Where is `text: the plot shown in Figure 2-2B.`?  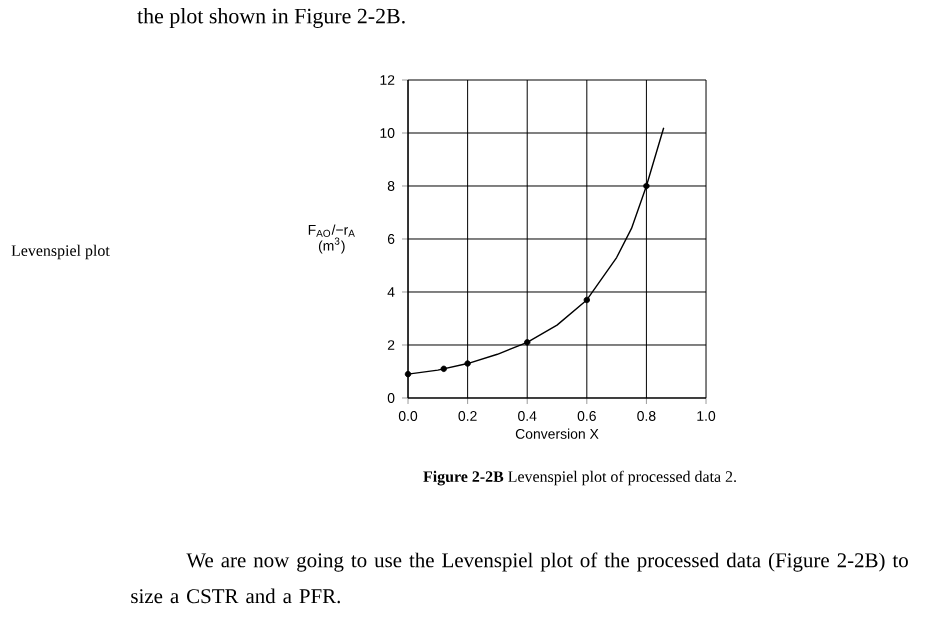 text: the plot shown in Figure 2-2B. is located at coordinates (271, 18).